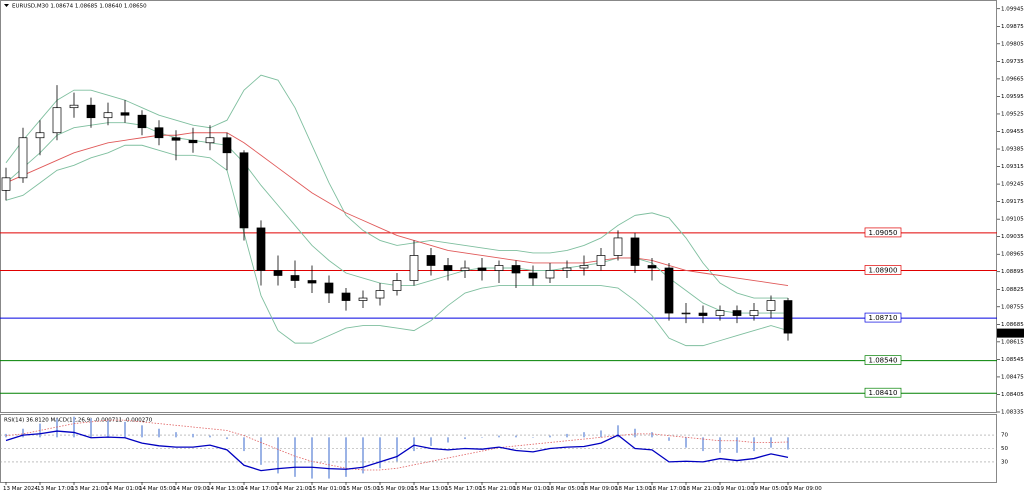  I want to click on x-tick-label: 14 Mar 09:00, so click(191, 489).